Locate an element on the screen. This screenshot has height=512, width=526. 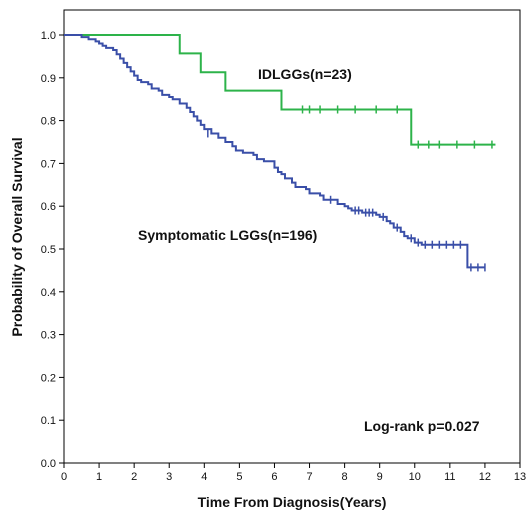
x-tick-label: 7 is located at coordinates (309, 477).